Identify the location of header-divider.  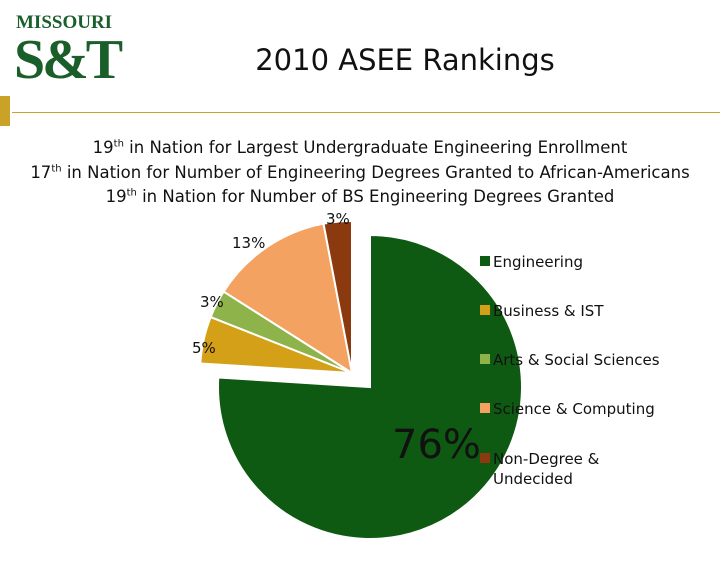
(366, 112).